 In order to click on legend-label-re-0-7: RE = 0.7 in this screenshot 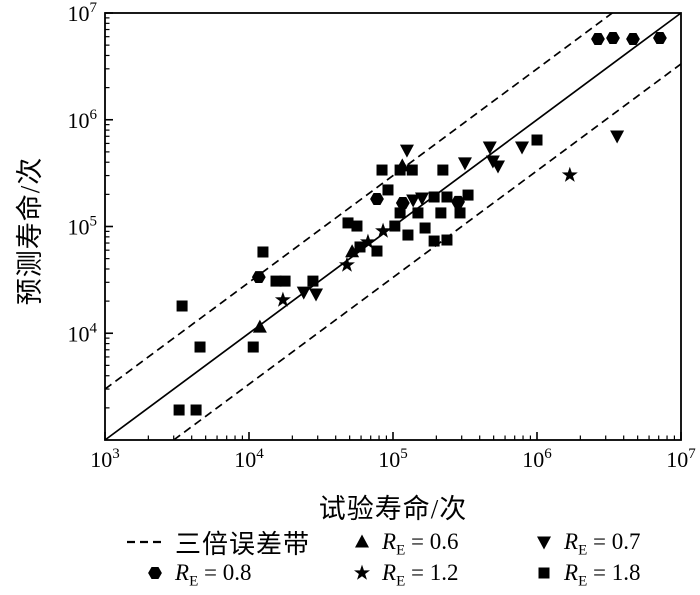, I will do `click(602, 544)`.